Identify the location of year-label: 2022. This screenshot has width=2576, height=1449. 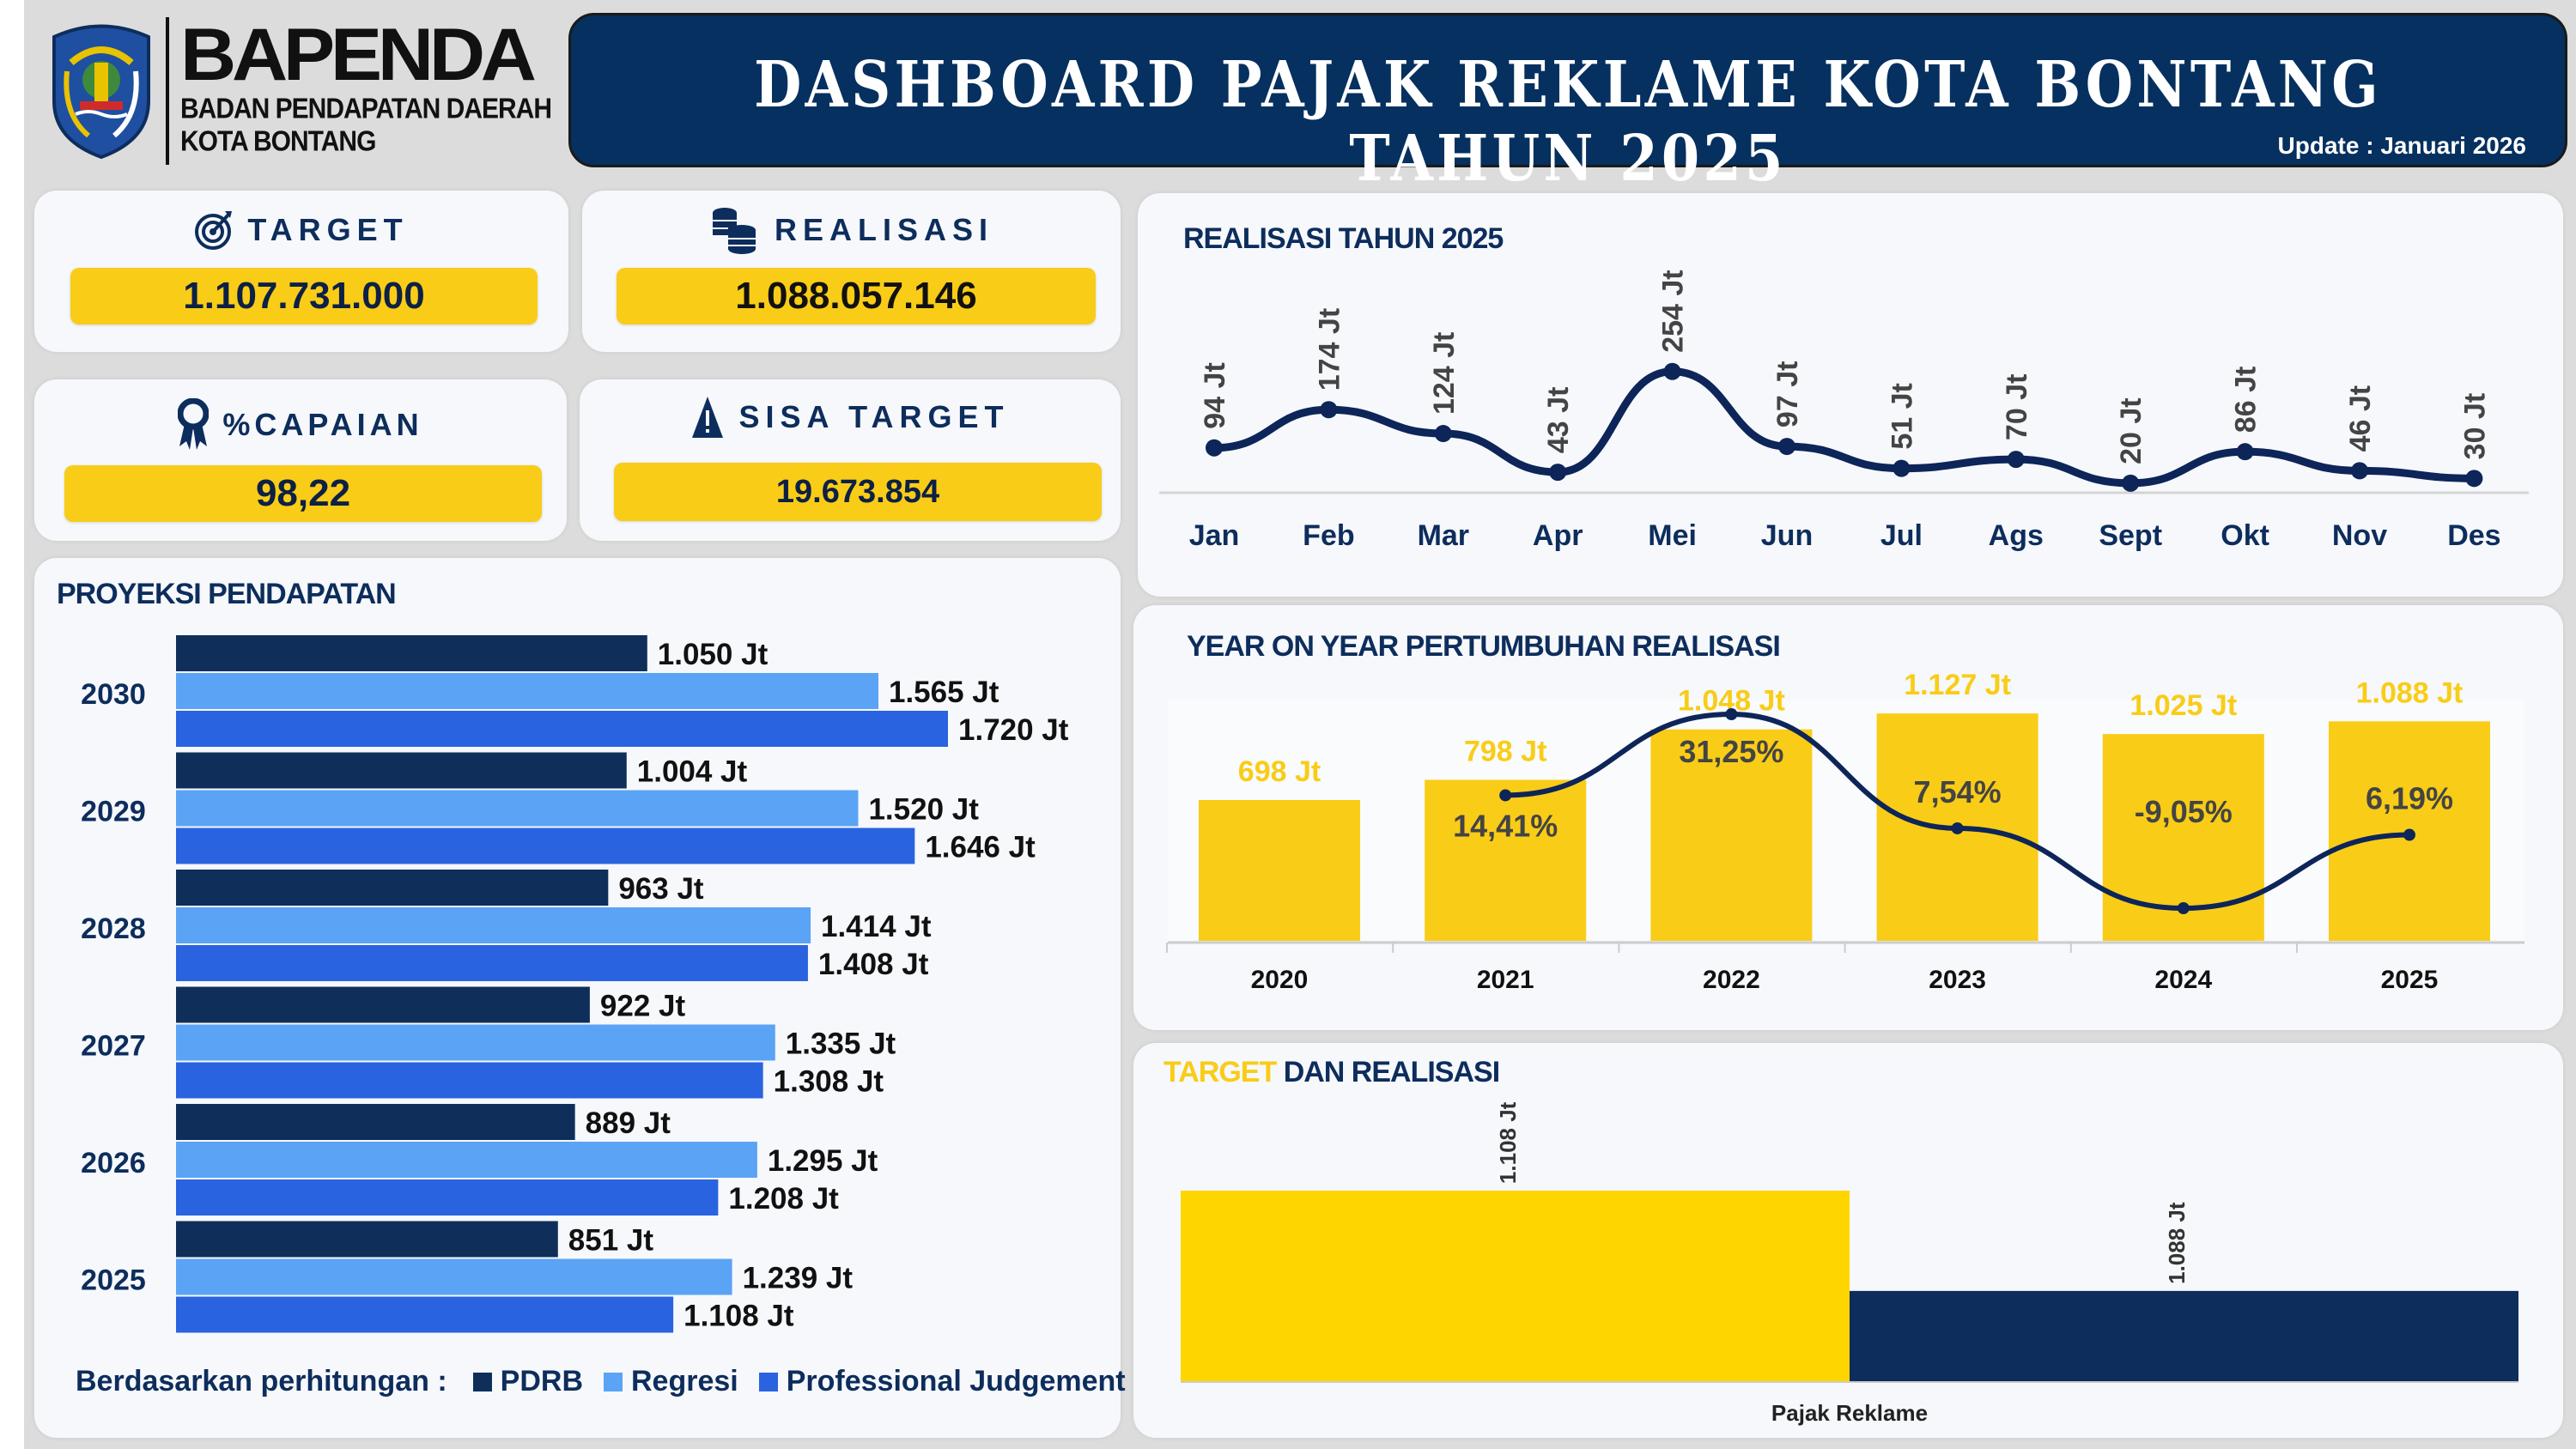
(1731, 980).